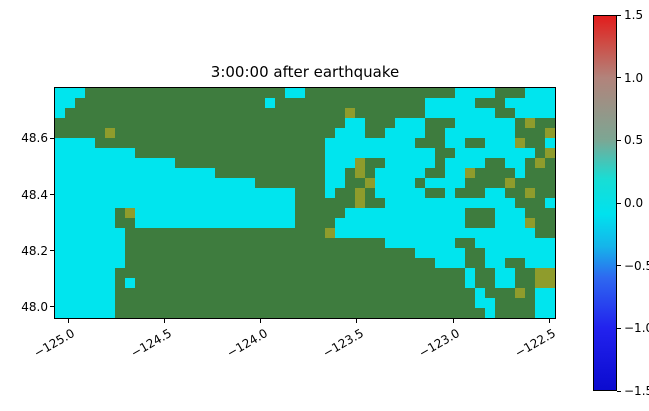  What do you see at coordinates (52, 251) in the screenshot?
I see `tick-mark` at bounding box center [52, 251].